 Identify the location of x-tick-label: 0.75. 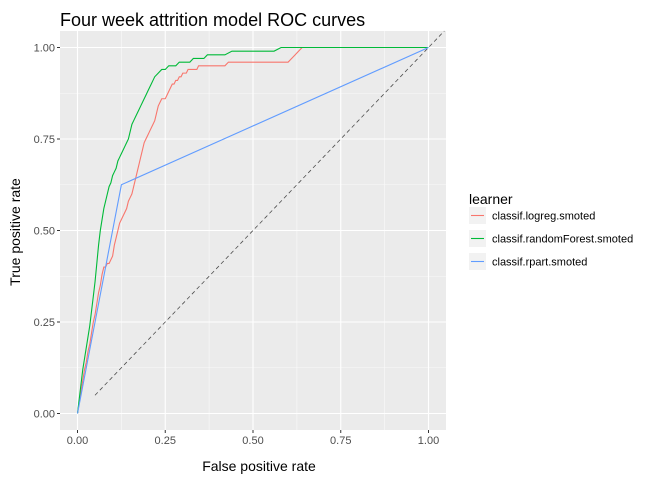
(340, 441).